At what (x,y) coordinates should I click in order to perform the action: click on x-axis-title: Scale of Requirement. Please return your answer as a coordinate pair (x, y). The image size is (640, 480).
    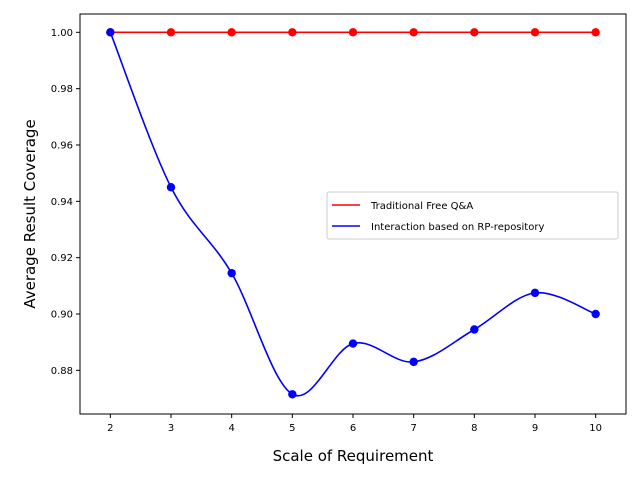
    Looking at the image, I should click on (353, 456).